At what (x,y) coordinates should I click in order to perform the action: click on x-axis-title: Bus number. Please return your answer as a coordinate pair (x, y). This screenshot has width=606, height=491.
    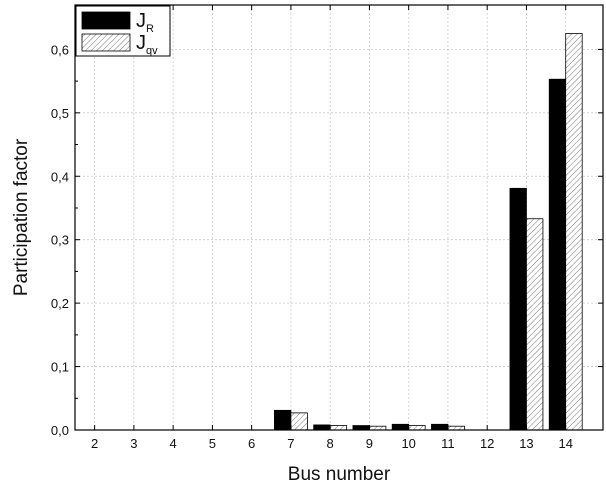
    Looking at the image, I should click on (339, 474).